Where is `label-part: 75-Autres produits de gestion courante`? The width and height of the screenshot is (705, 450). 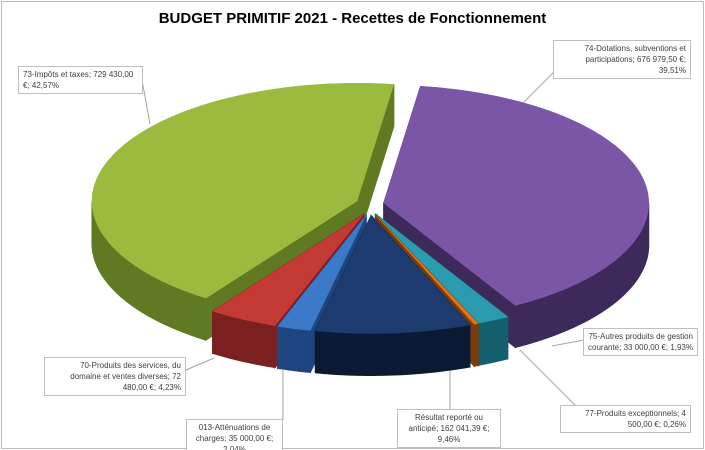
label-part: 75-Autres produits de gestion courante is located at coordinates (640, 342).